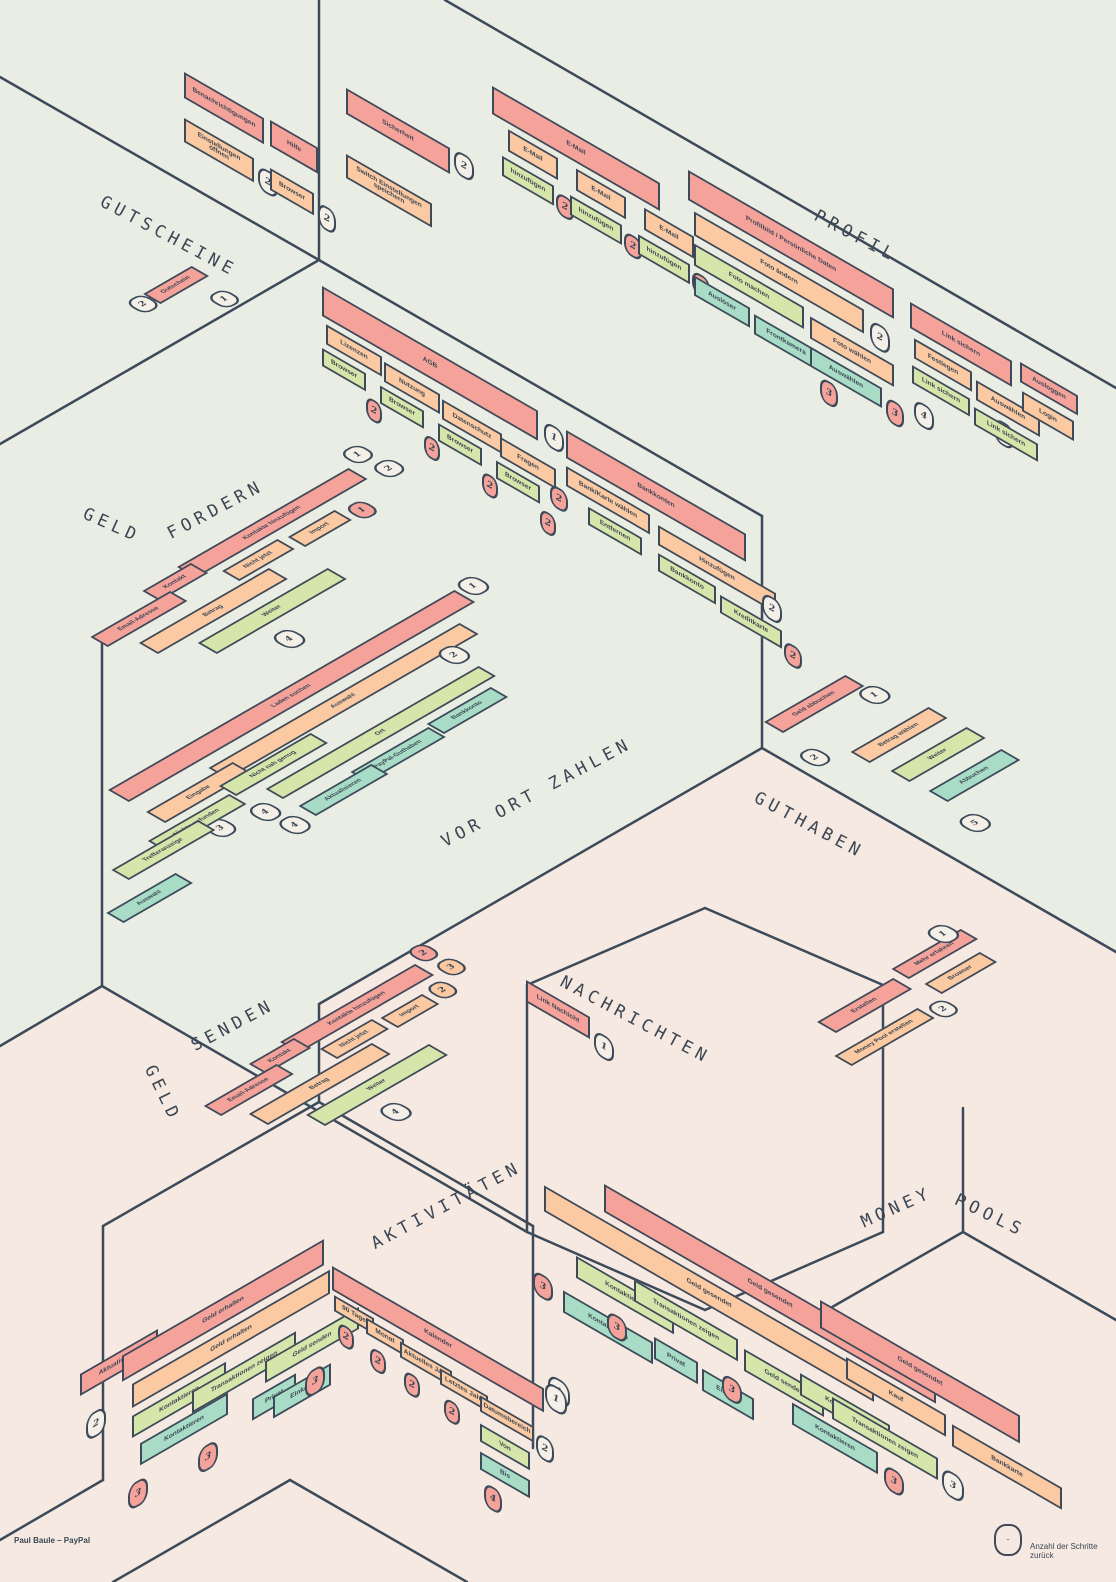 This screenshot has width=1116, height=1582. What do you see at coordinates (1064, 1551) in the screenshot?
I see `legend-label: Anzahl der Schritte zurück` at bounding box center [1064, 1551].